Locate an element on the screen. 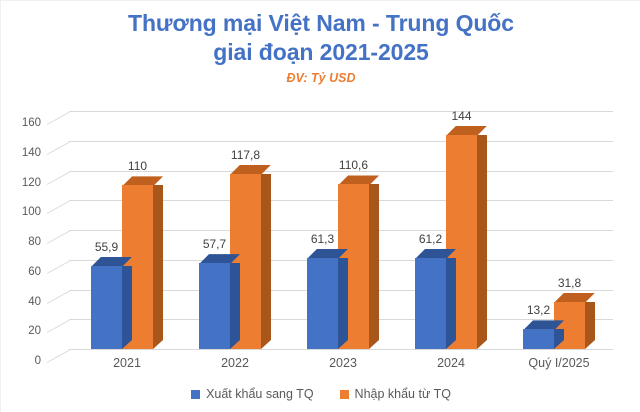  bar-value-label: 144 is located at coordinates (461, 115).